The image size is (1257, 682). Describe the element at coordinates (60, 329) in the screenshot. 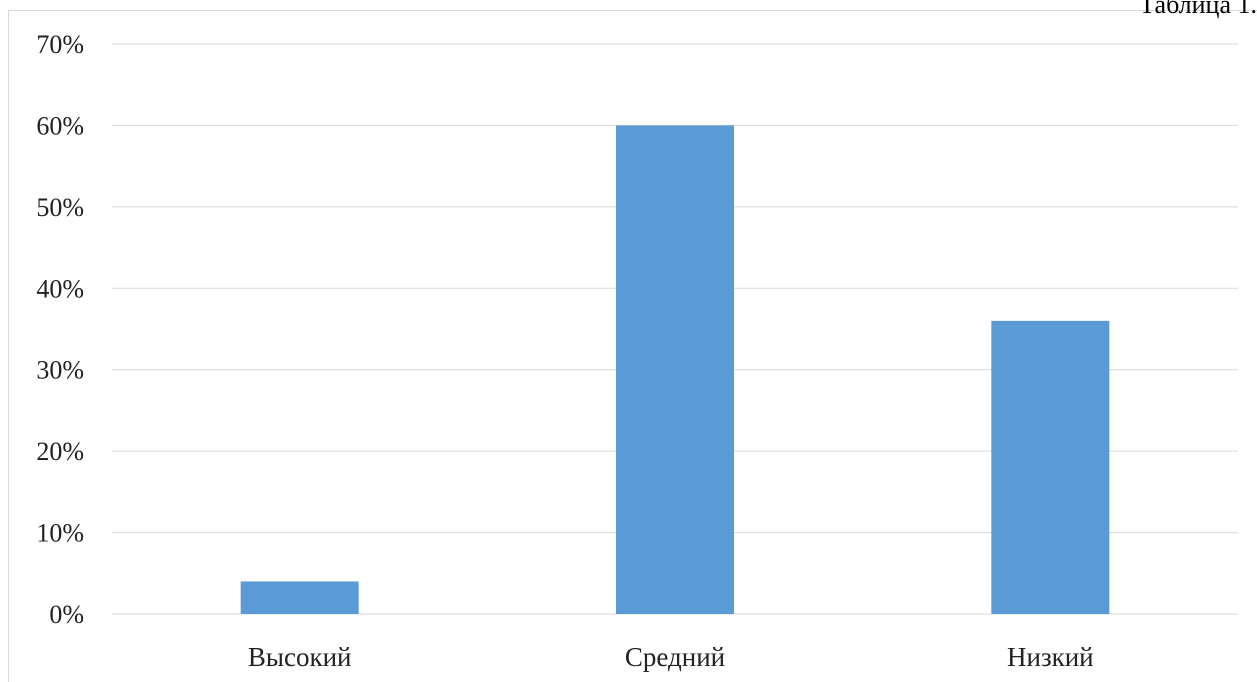

I see `y-axis-ticks: 0% 10% 20% 30% 40% 50% 60% 70%` at that location.